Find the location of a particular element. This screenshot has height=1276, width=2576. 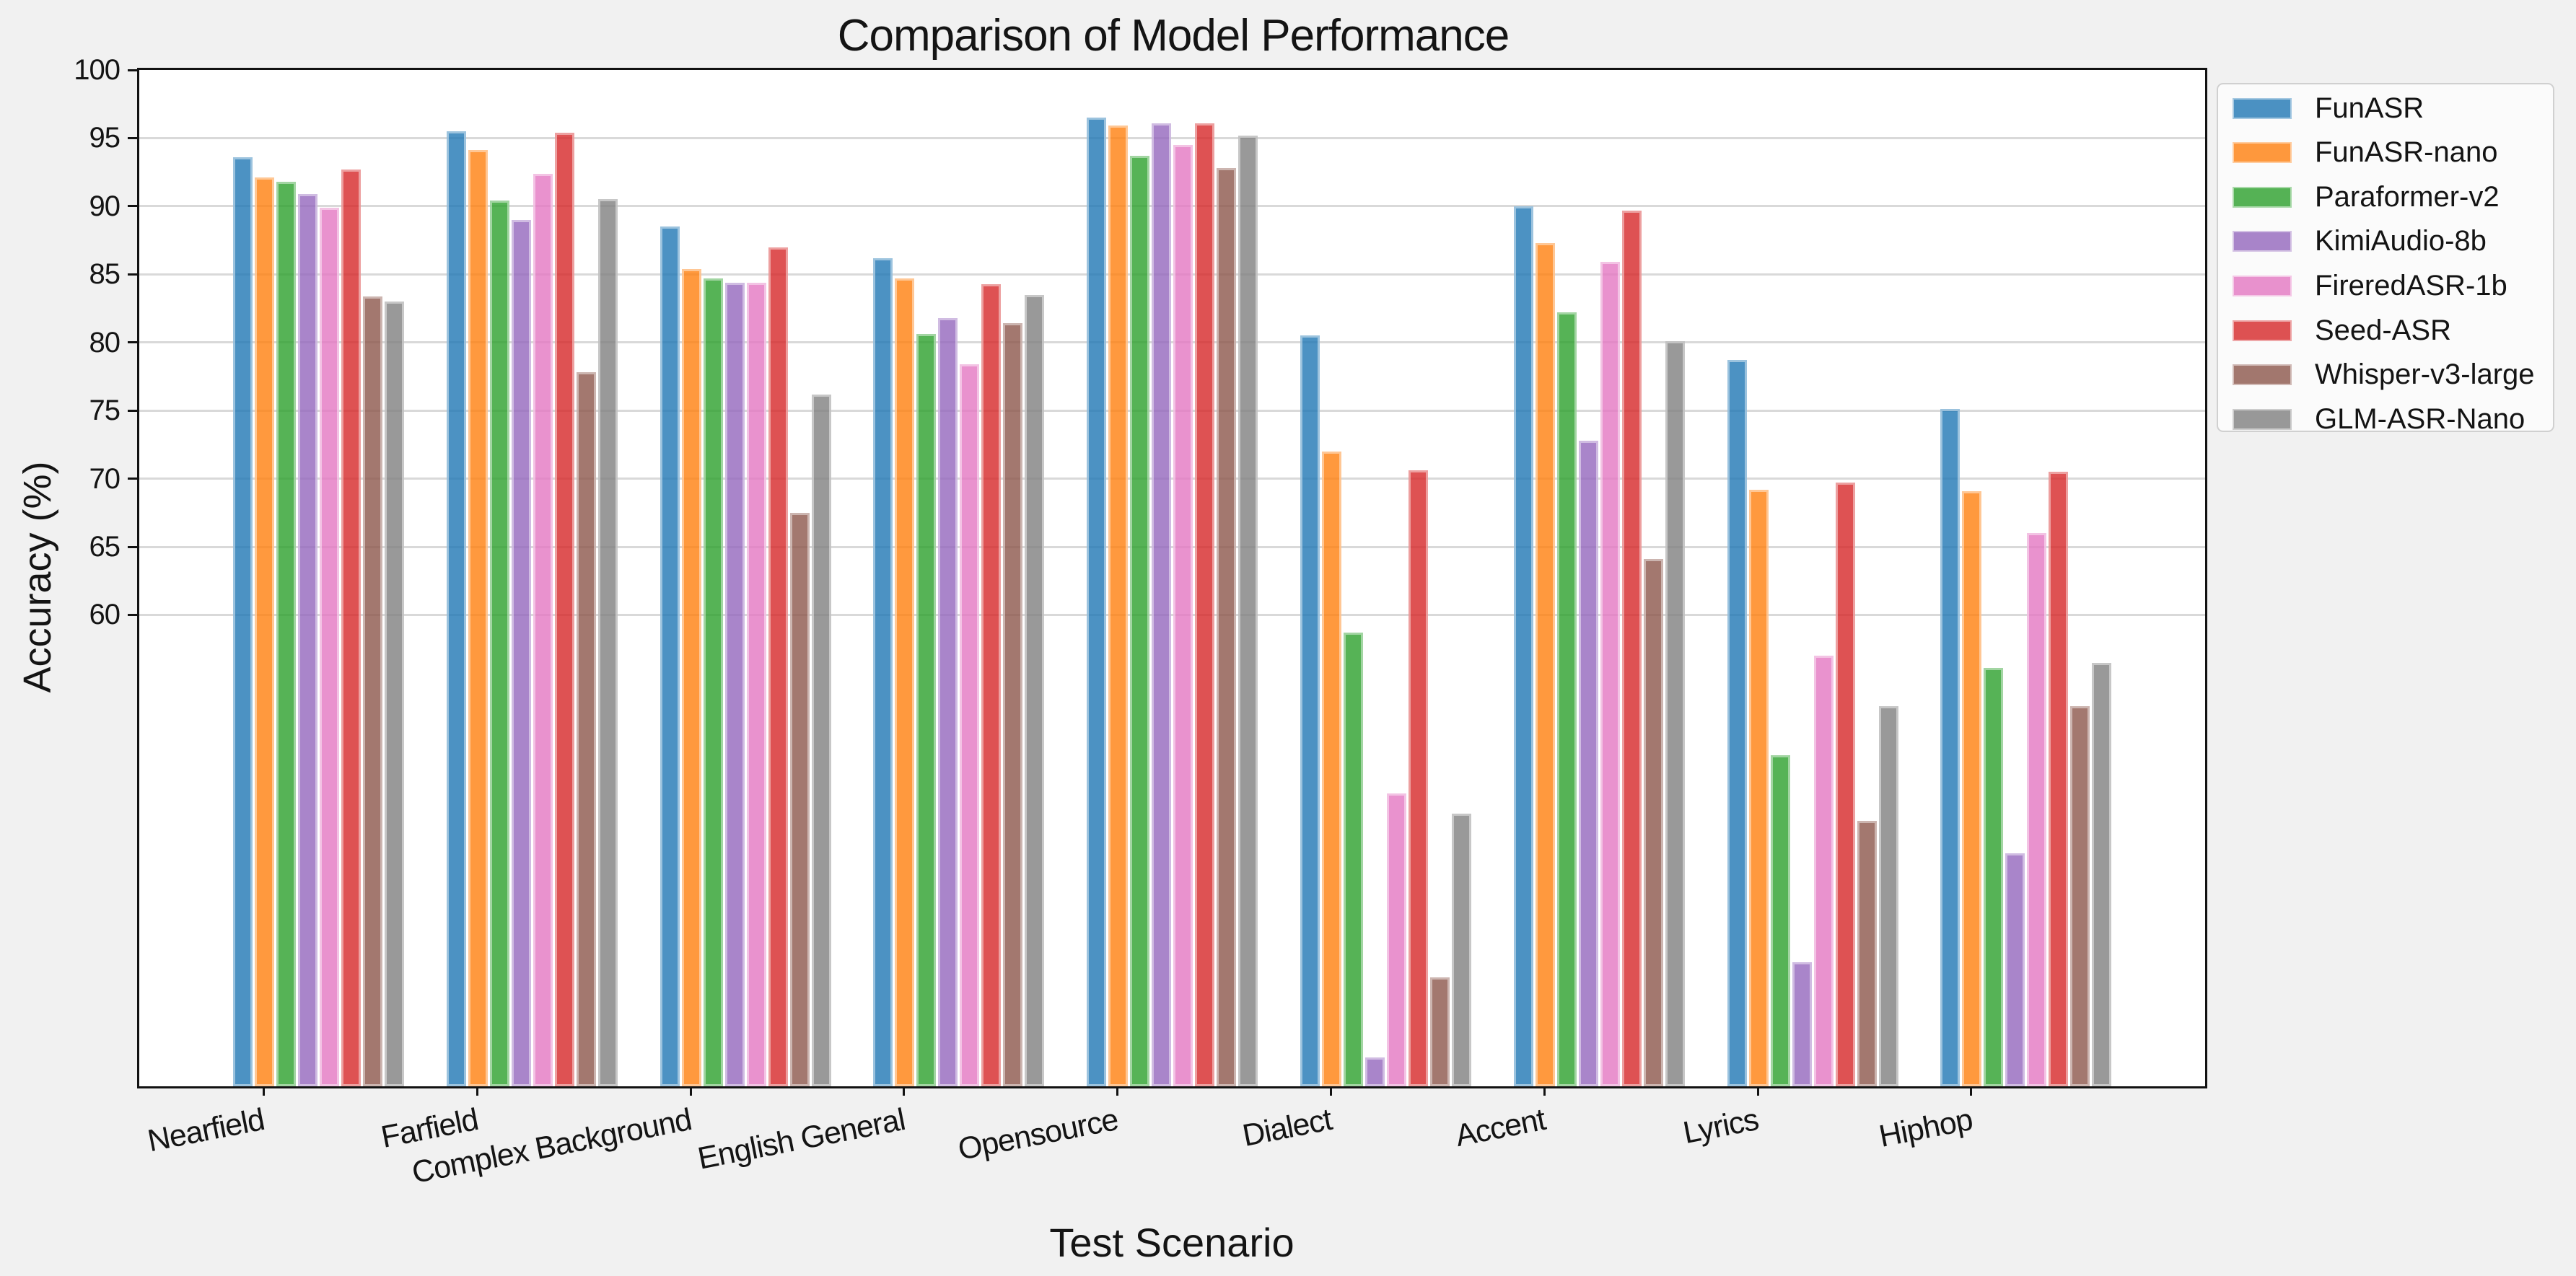

legend-label: Whisper-v3-large is located at coordinates (2425, 375).